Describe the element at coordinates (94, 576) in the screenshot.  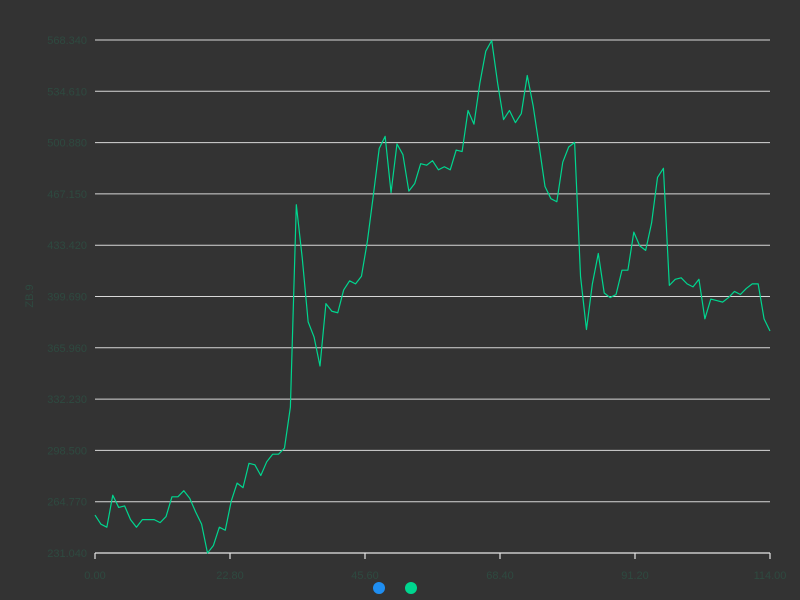
I see `x-tick-label: 0.00` at that location.